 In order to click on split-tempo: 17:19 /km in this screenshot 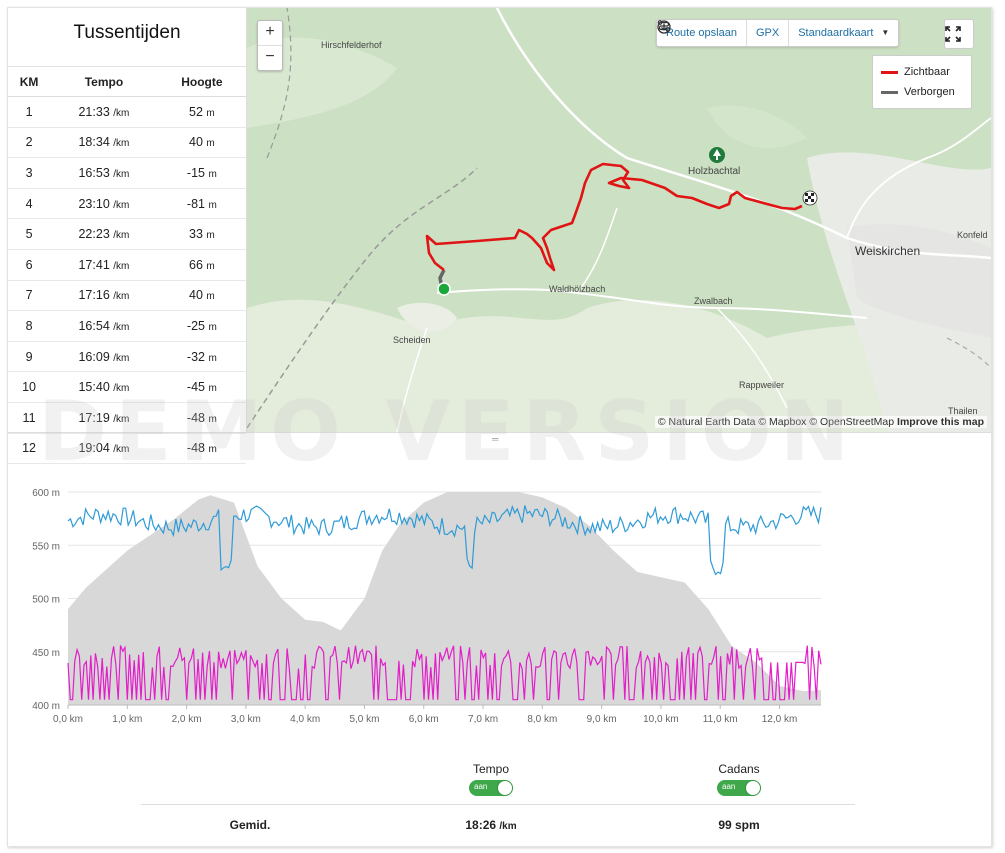, I will do `click(104, 418)`.